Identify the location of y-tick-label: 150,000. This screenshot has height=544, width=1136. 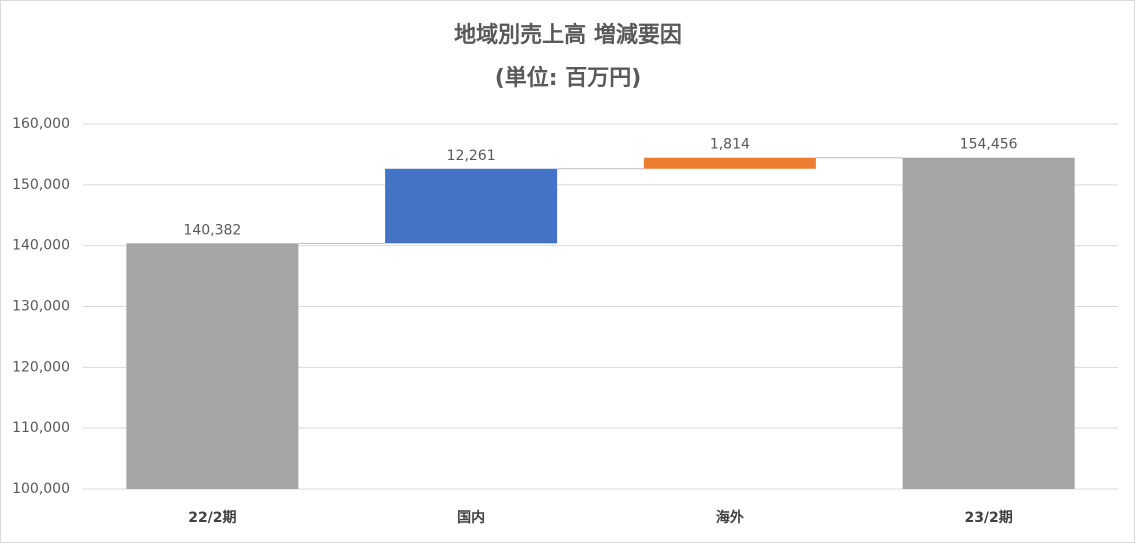
(41, 185).